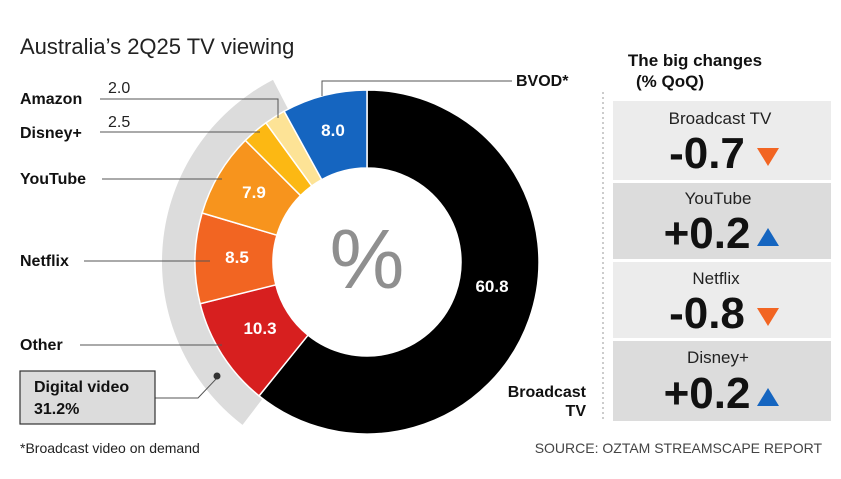 Image resolution: width=841 pixels, height=479 pixels. What do you see at coordinates (716, 278) in the screenshot?
I see `change-name-netflix: Netflix` at bounding box center [716, 278].